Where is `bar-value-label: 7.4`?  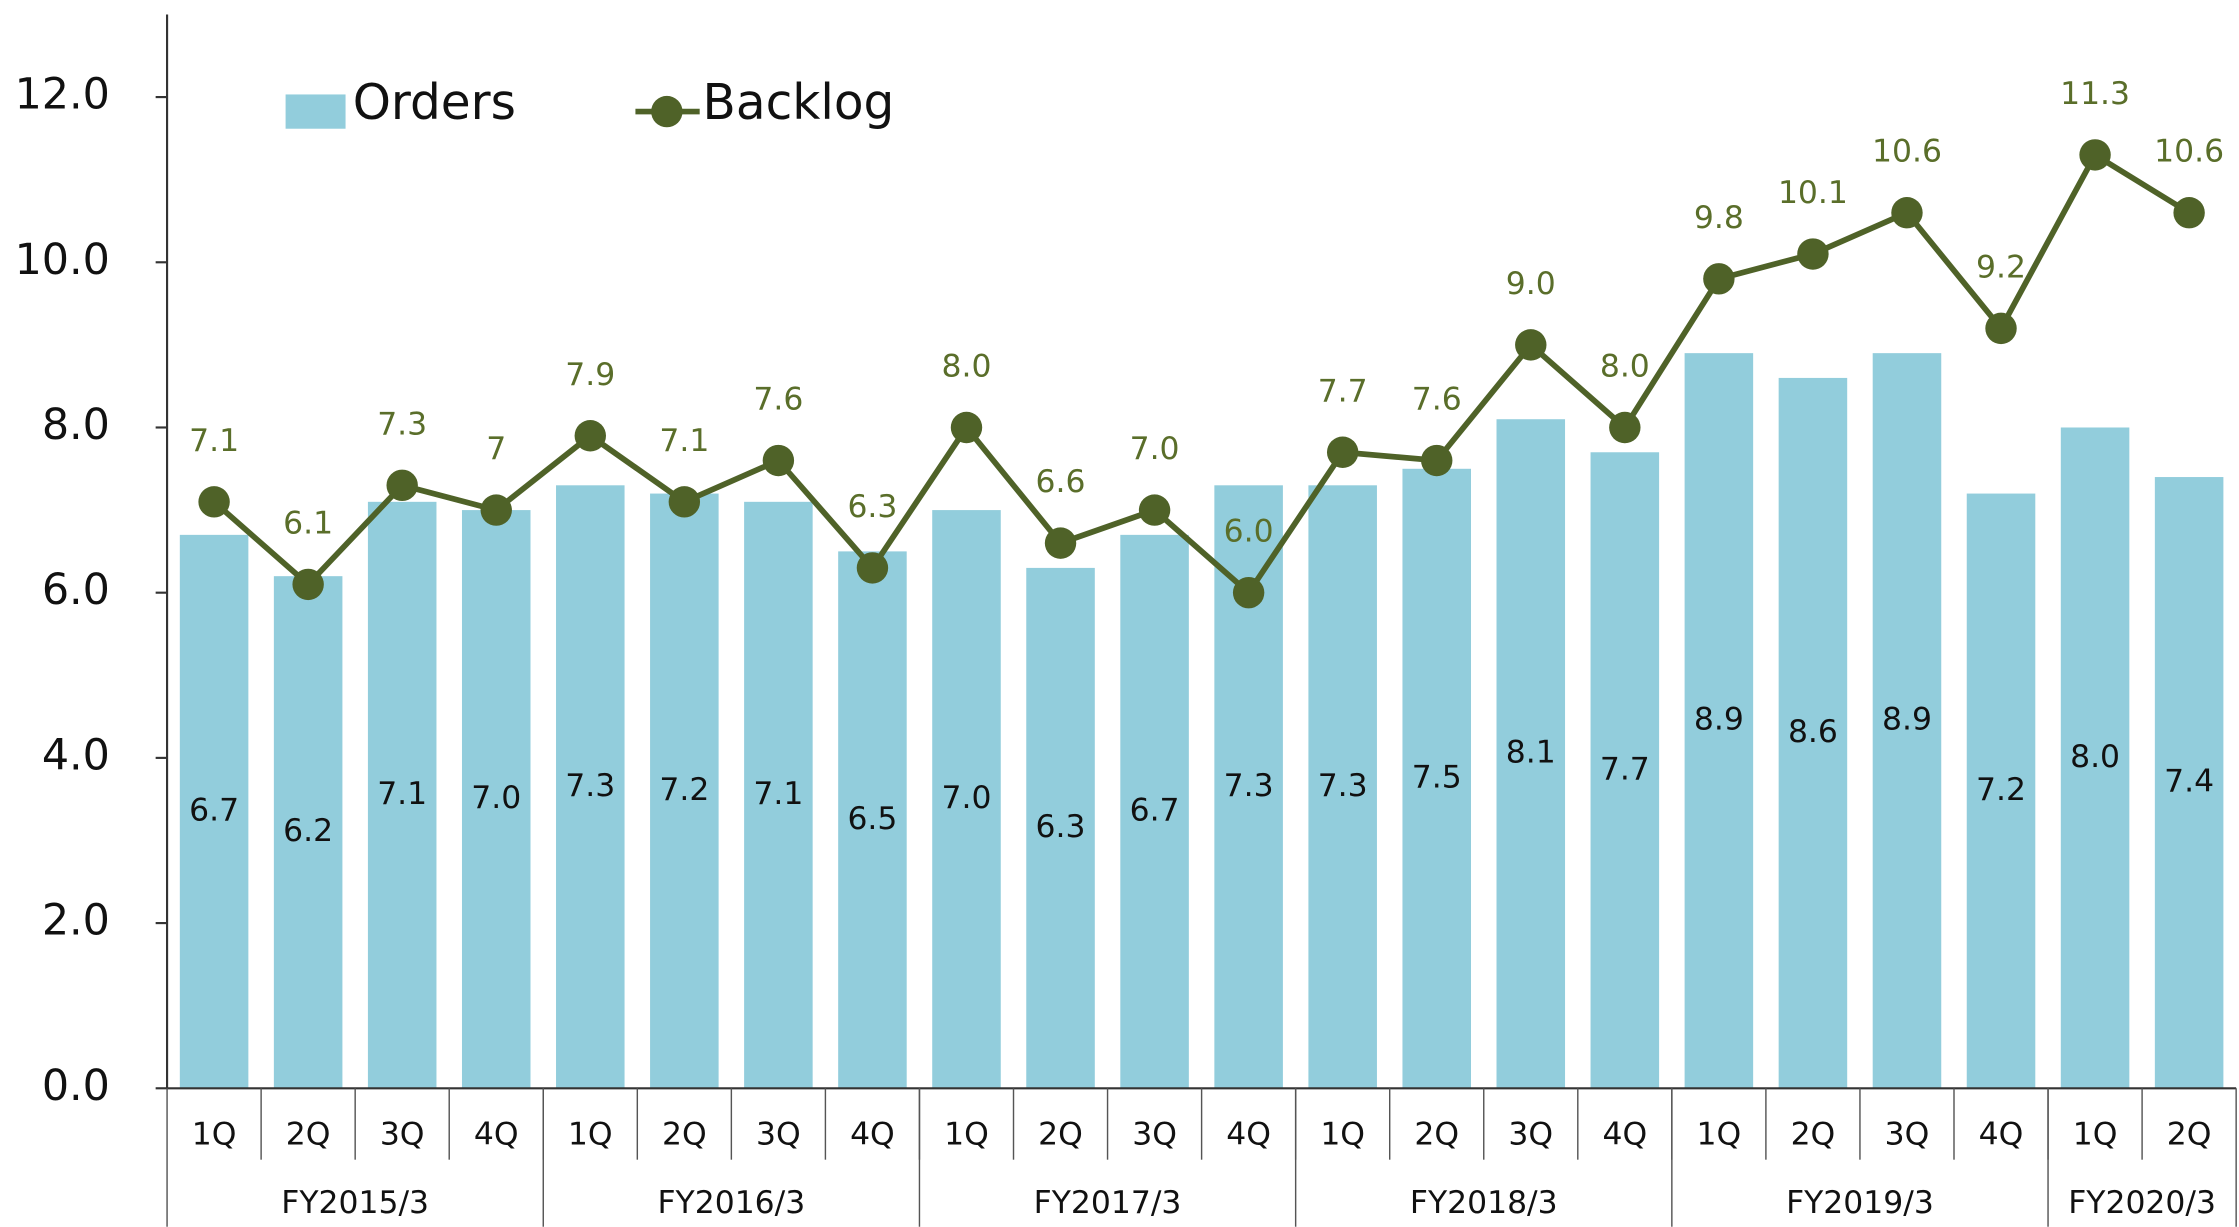 bar-value-label: 7.4 is located at coordinates (2189, 782).